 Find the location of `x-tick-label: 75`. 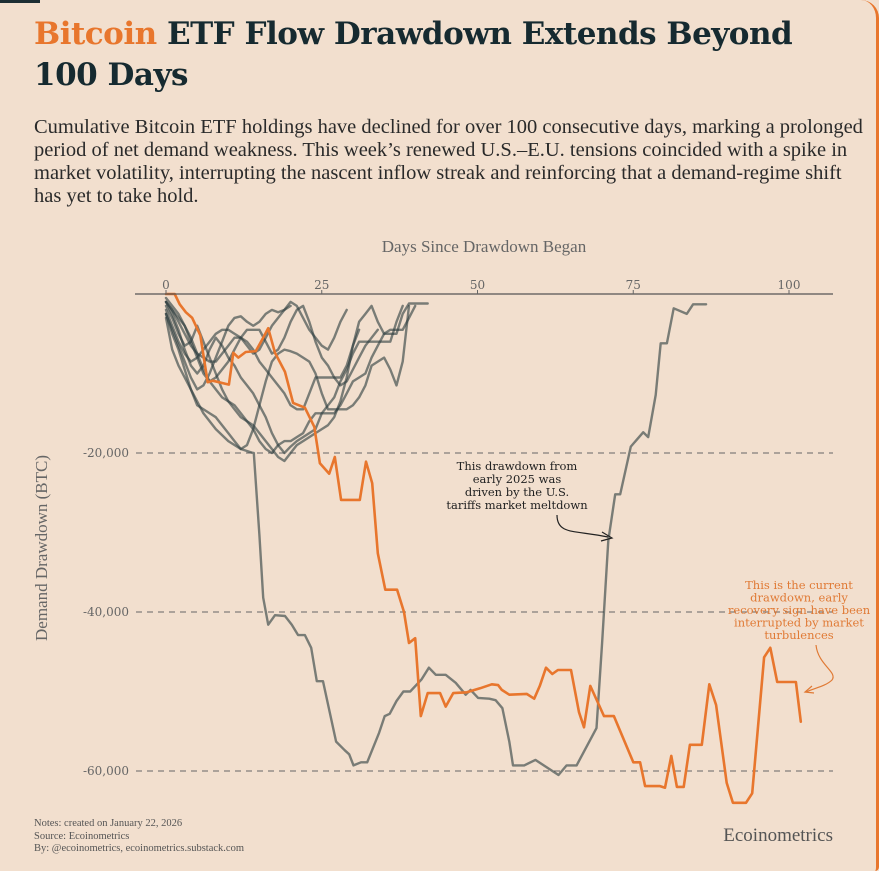

x-tick-label: 75 is located at coordinates (633, 285).